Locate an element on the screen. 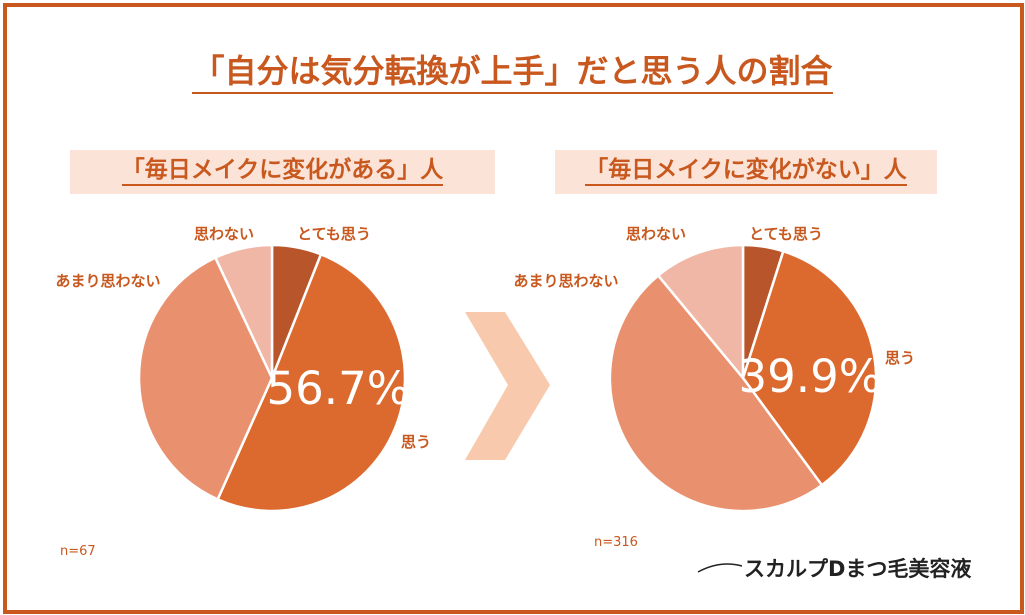 Image resolution: width=1025 pixels, height=615 pixels. right-sample-size: n=316 is located at coordinates (616, 542).